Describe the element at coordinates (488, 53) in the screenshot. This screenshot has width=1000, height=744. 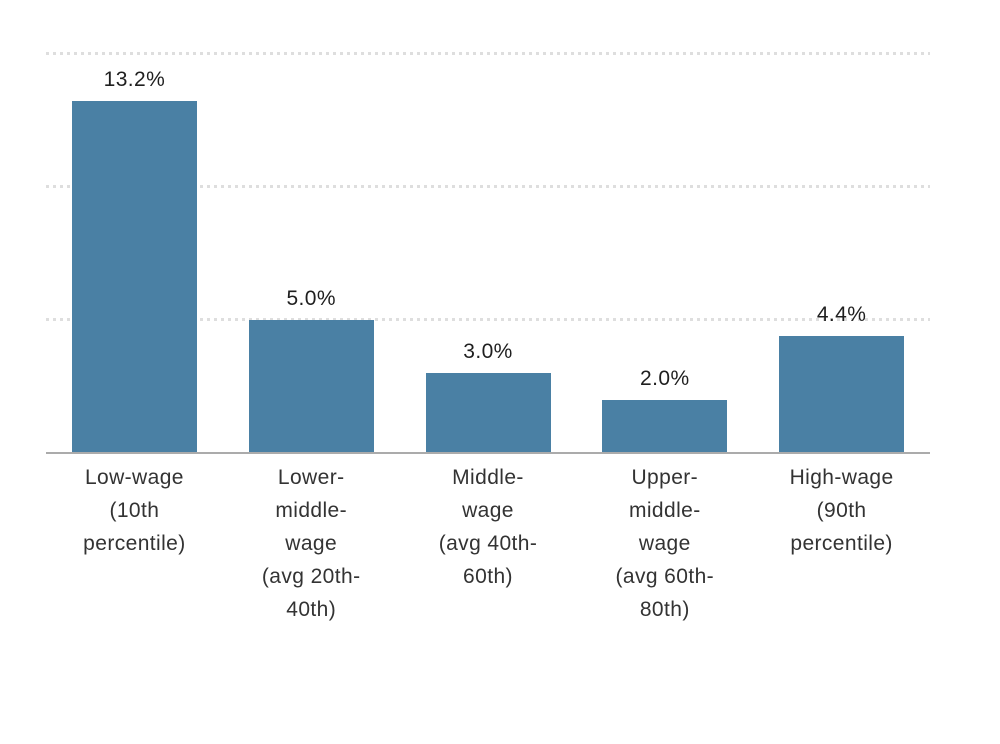
I see `gridline-15pct` at that location.